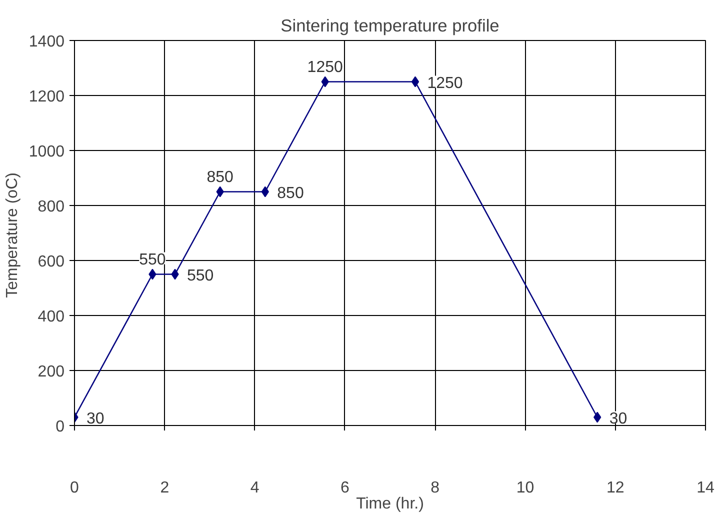 Image resolution: width=715 pixels, height=515 pixels. I want to click on y-tick-label: 1000, so click(46, 152).